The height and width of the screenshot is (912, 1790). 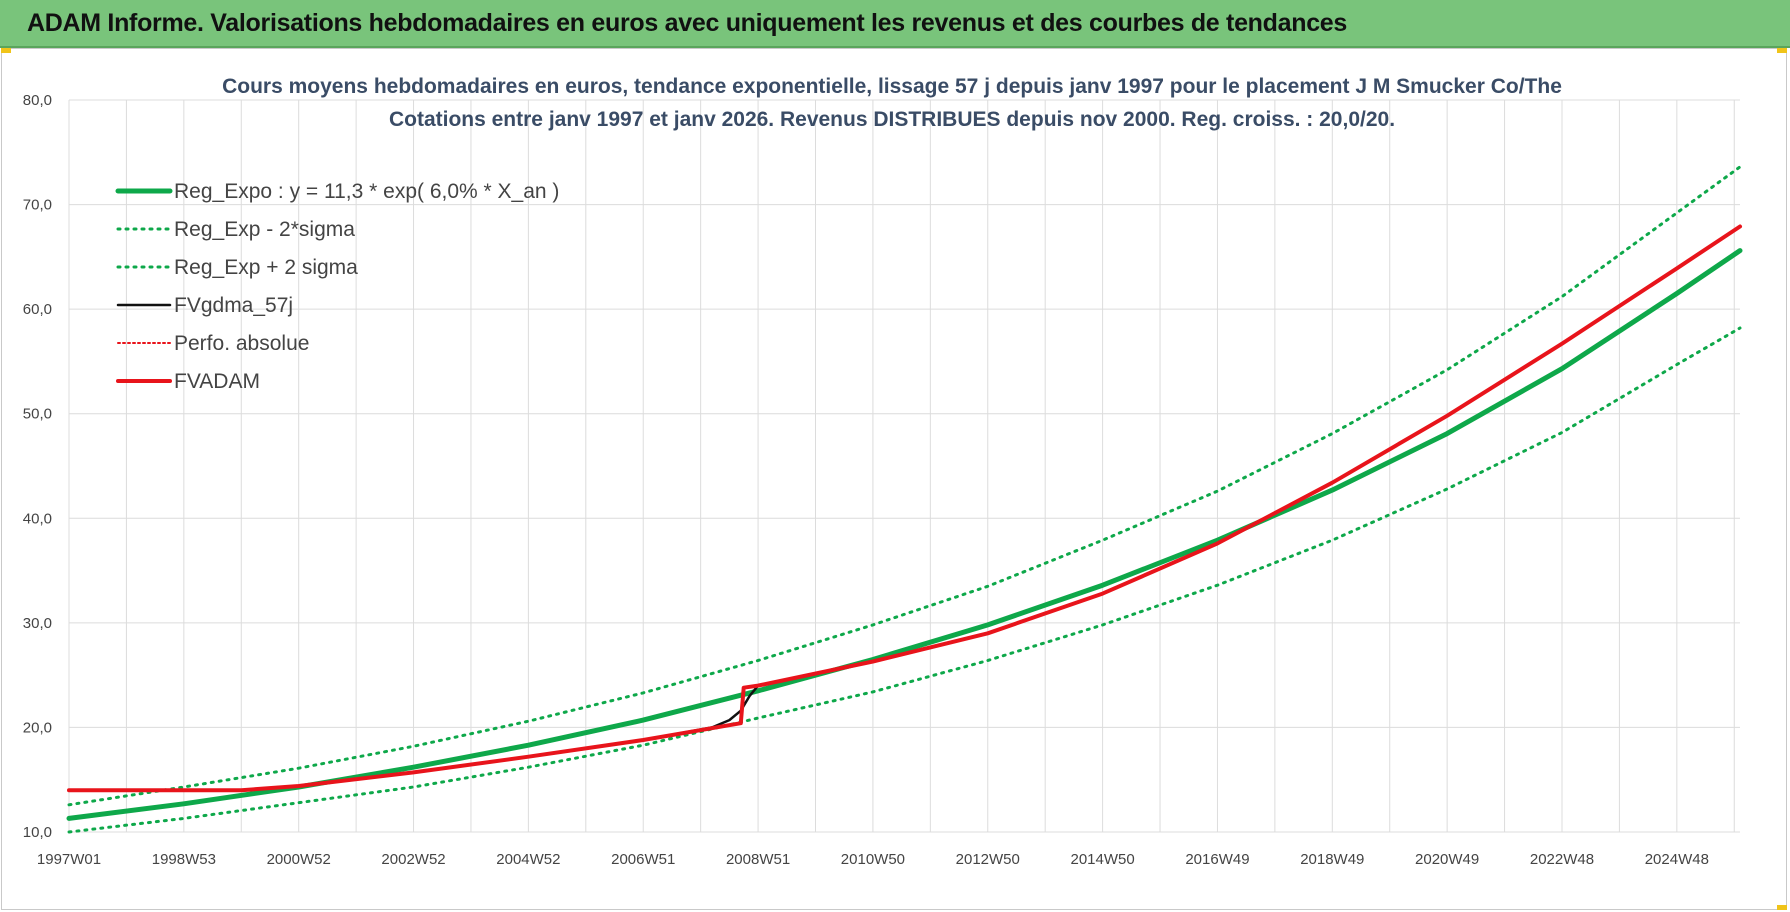 What do you see at coordinates (37, 623) in the screenshot?
I see `y-tick-label: 30,0` at bounding box center [37, 623].